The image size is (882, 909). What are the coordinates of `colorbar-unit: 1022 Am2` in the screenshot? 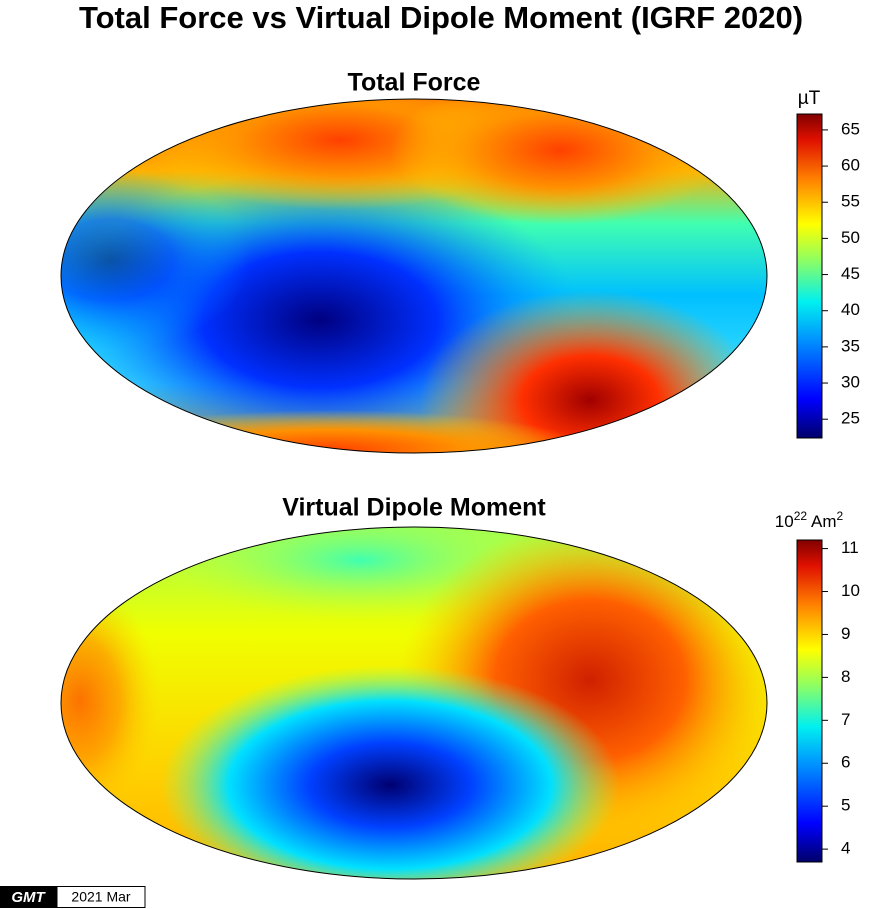 It's located at (809, 520).